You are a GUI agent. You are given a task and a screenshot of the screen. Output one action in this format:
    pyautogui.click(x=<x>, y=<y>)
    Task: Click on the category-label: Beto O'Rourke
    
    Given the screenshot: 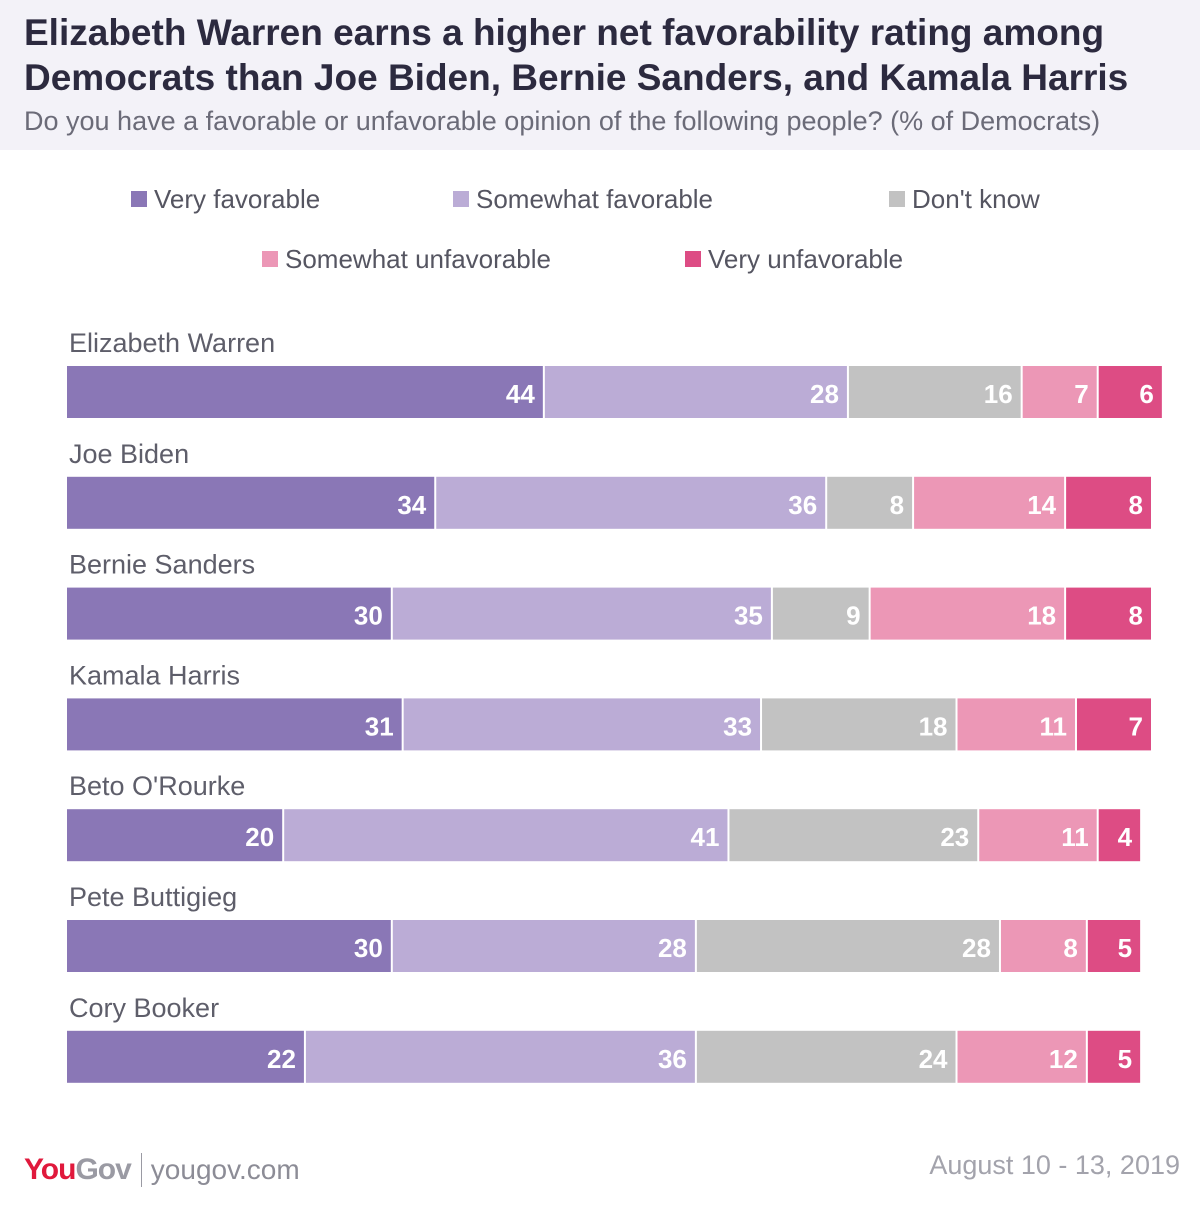 What is the action you would take?
    pyautogui.click(x=157, y=786)
    